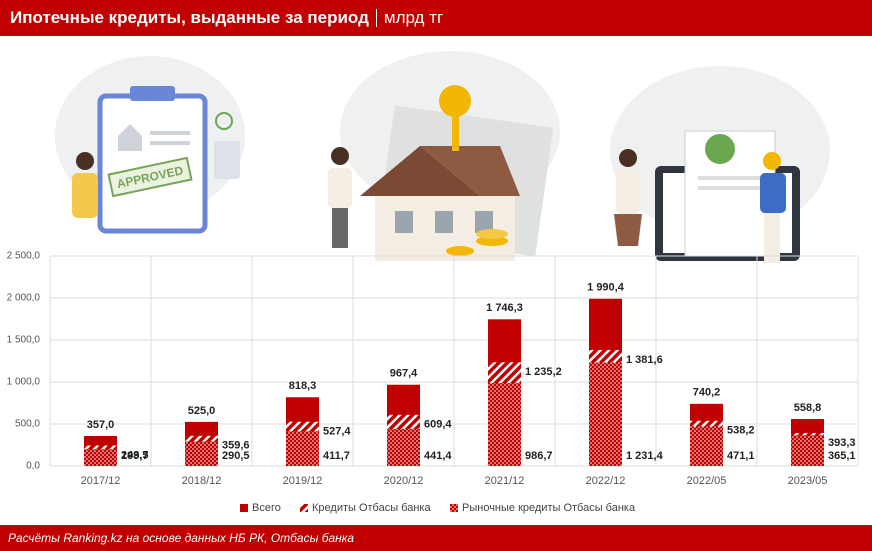  I want to click on x-tick-label: 2021/12, so click(505, 481).